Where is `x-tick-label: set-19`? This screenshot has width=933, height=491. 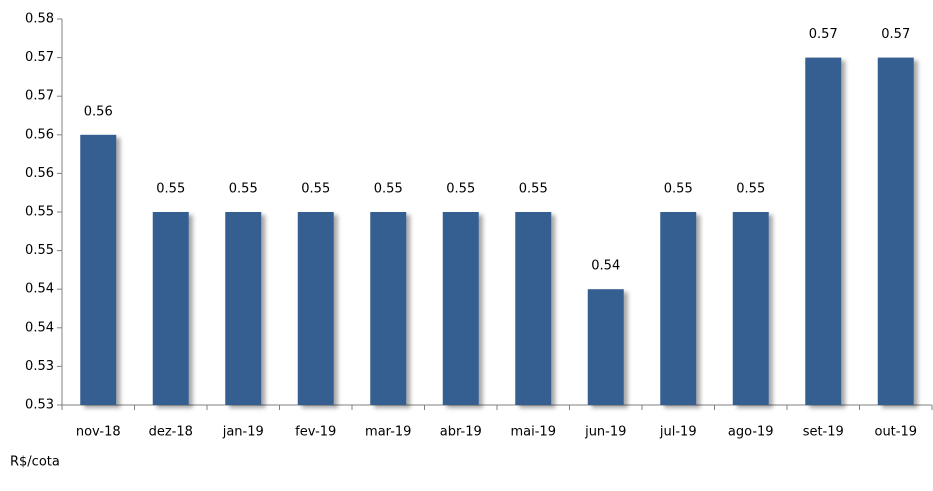
x-tick-label: set-19 is located at coordinates (823, 432).